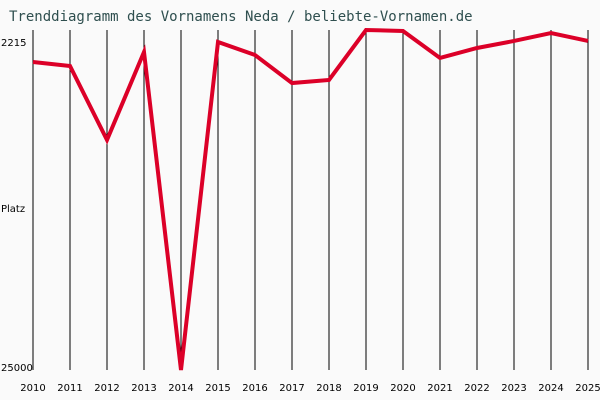  Describe the element at coordinates (402, 388) in the screenshot. I see `x-tick-2020: 2020` at that location.